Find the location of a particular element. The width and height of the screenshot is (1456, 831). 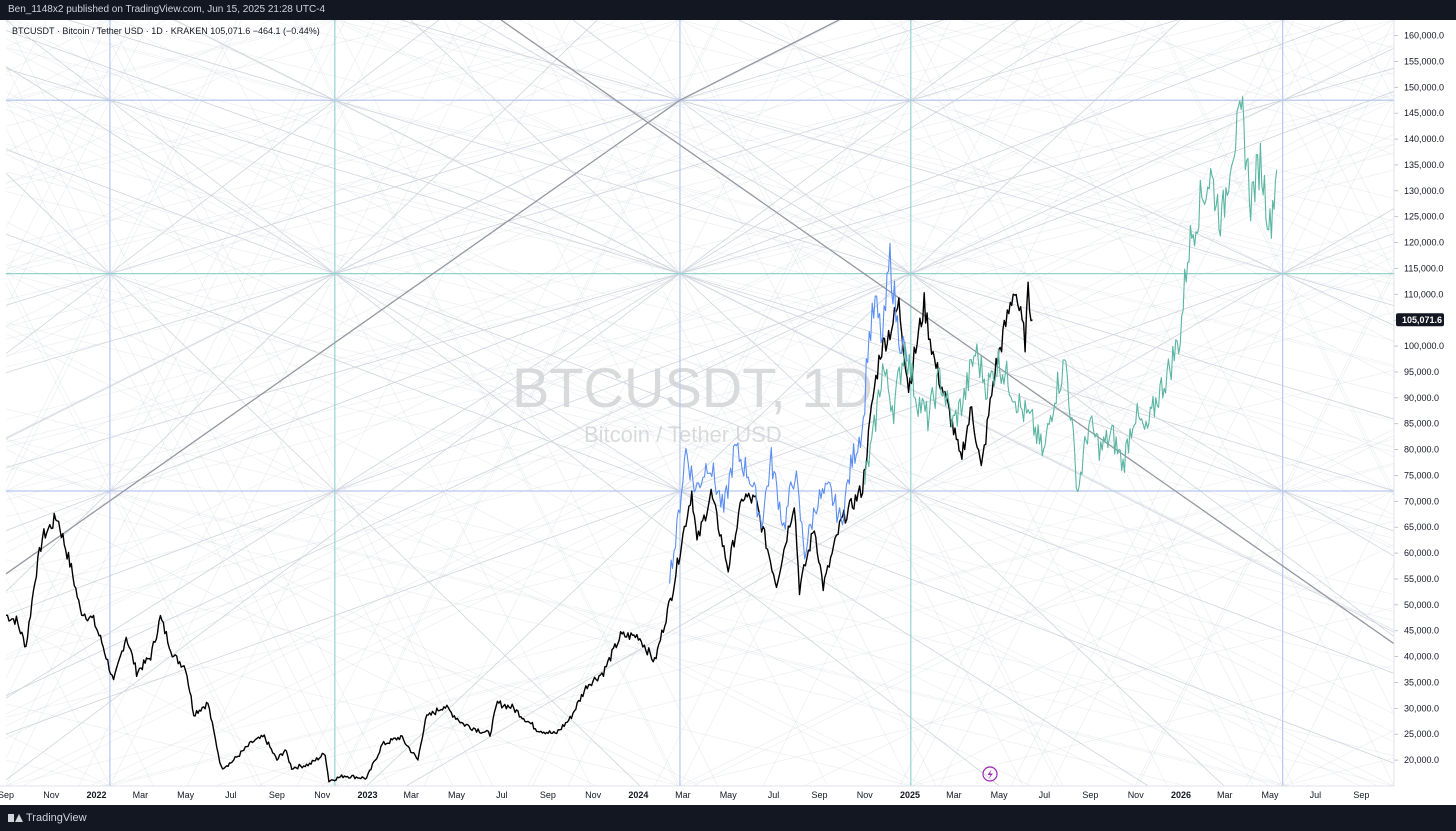

series-1-projection is located at coordinates (788, 413).